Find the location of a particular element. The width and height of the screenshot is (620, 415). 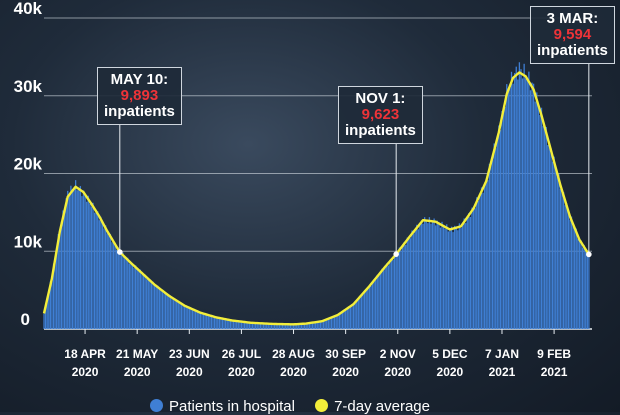

legend-label: Patients in hospital is located at coordinates (232, 406).